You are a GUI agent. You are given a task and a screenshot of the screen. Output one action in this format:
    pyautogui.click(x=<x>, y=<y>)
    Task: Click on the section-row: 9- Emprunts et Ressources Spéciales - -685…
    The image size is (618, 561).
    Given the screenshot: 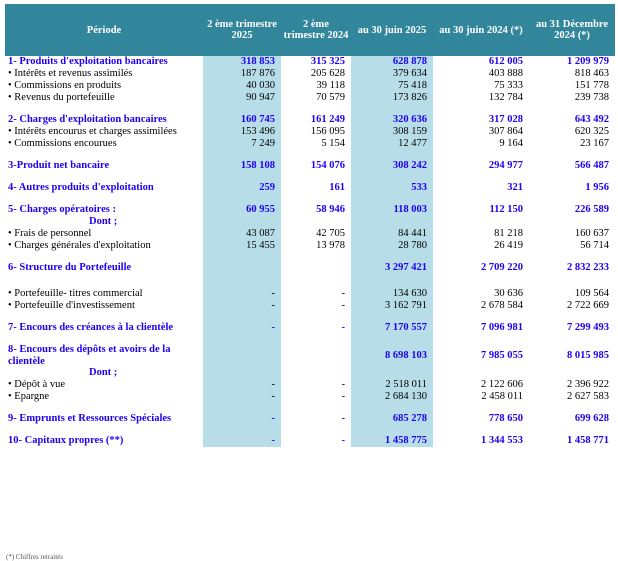 What is the action you would take?
    pyautogui.click(x=310, y=419)
    